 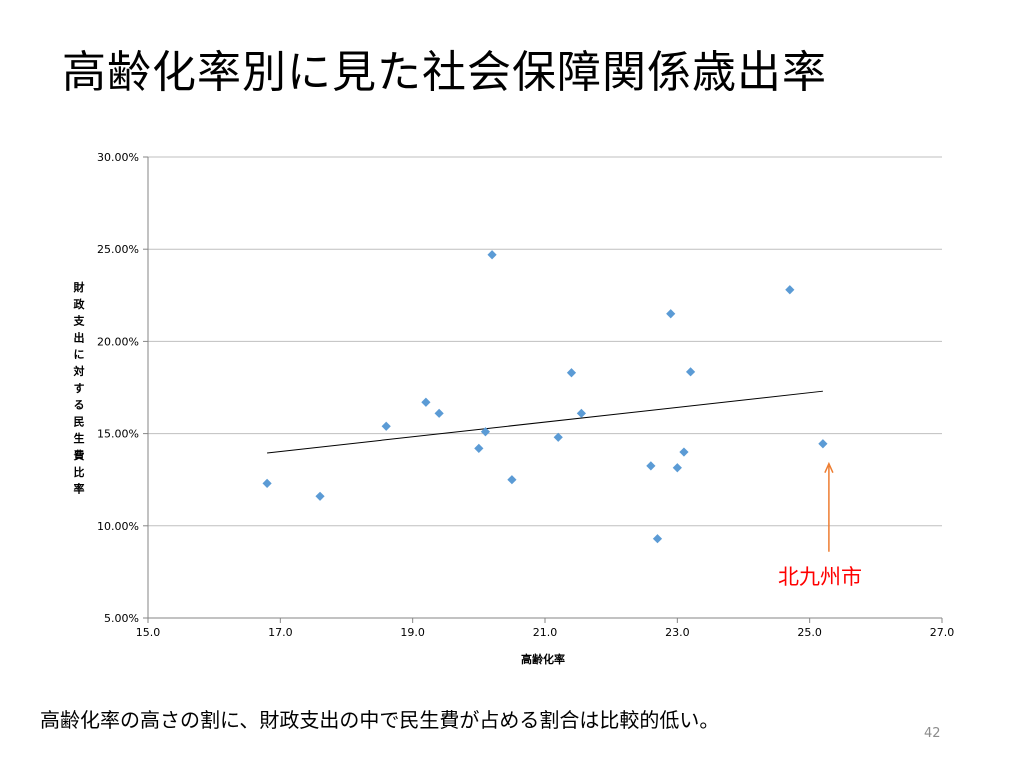 What do you see at coordinates (79, 321) in the screenshot?
I see `y-axis-title-char: 支` at bounding box center [79, 321].